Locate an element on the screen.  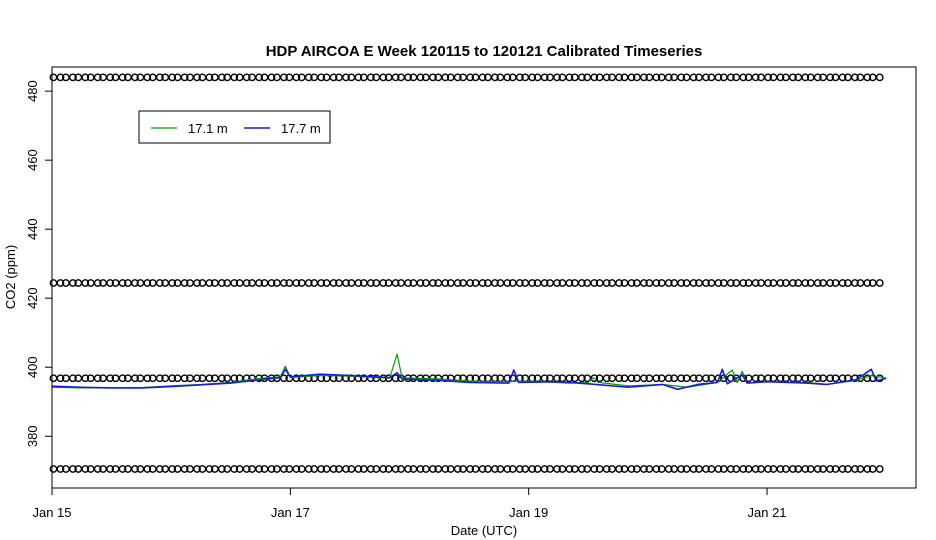
series-lines is located at coordinates (469, 372).